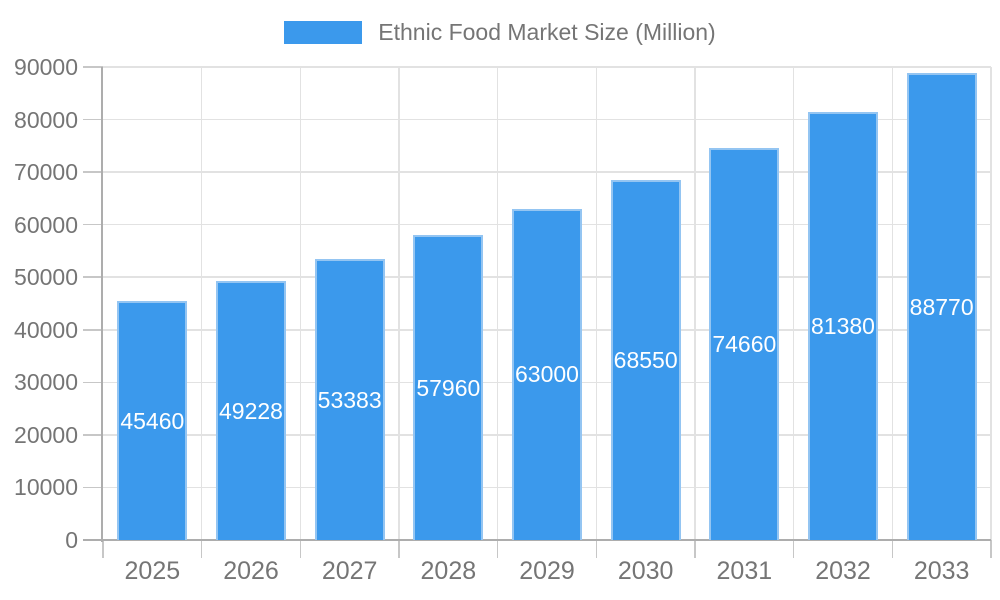 This screenshot has width=1000, height=600. I want to click on bar-value-label: 81380, so click(843, 326).